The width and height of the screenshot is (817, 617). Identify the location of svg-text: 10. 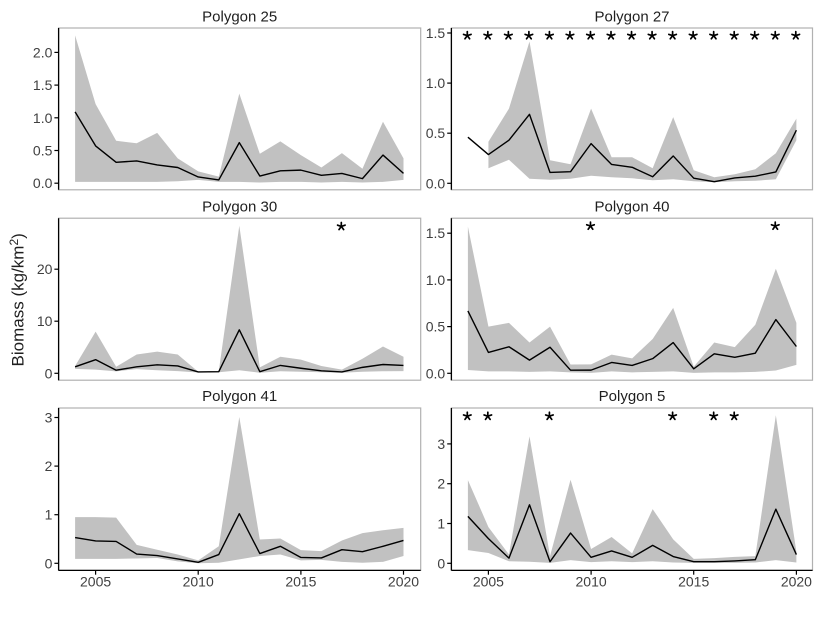
(45, 321).